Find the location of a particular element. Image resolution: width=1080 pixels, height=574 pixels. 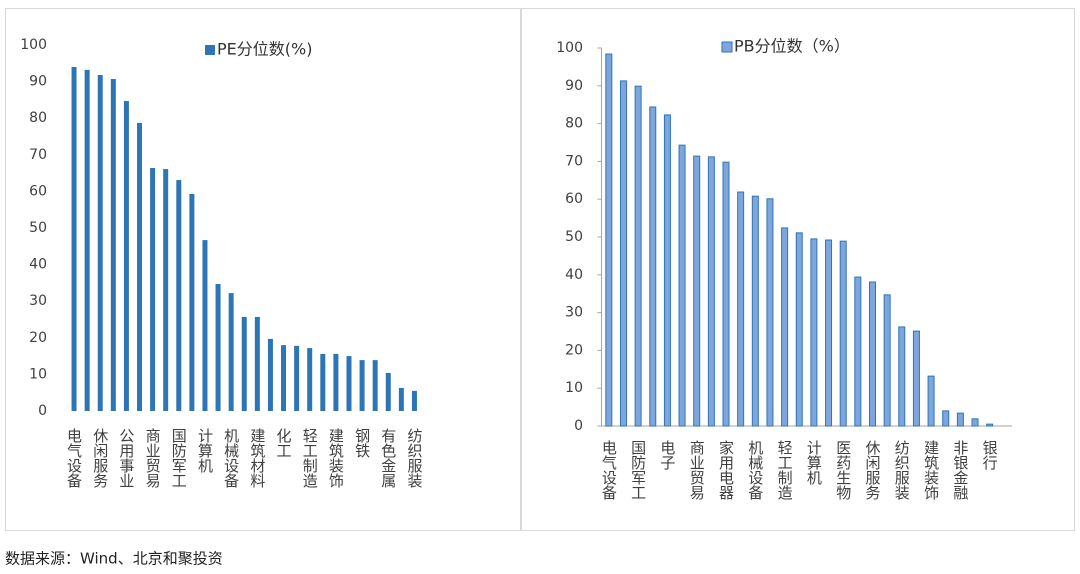

x-tick-label: 家用电器 is located at coordinates (726, 470).